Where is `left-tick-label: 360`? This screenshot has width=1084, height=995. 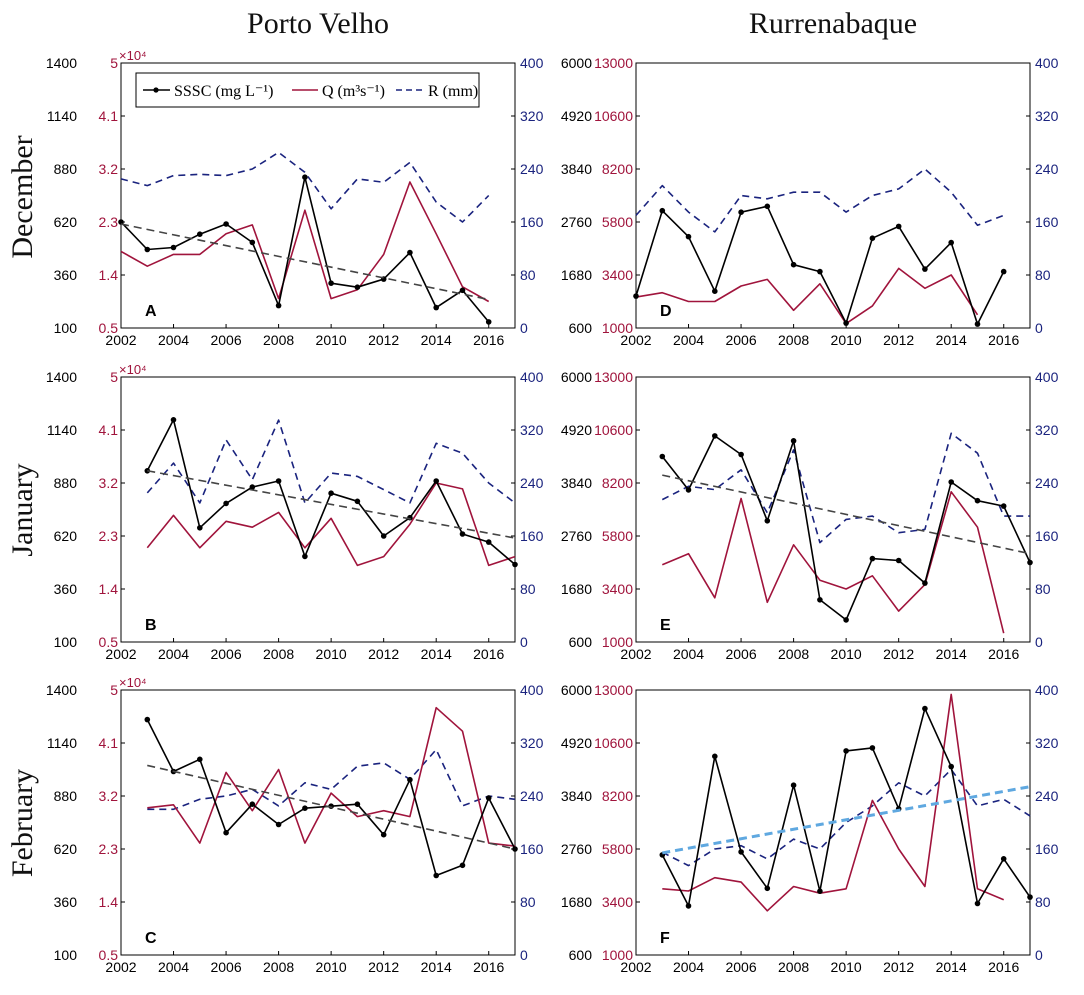 left-tick-label: 360 is located at coordinates (66, 902).